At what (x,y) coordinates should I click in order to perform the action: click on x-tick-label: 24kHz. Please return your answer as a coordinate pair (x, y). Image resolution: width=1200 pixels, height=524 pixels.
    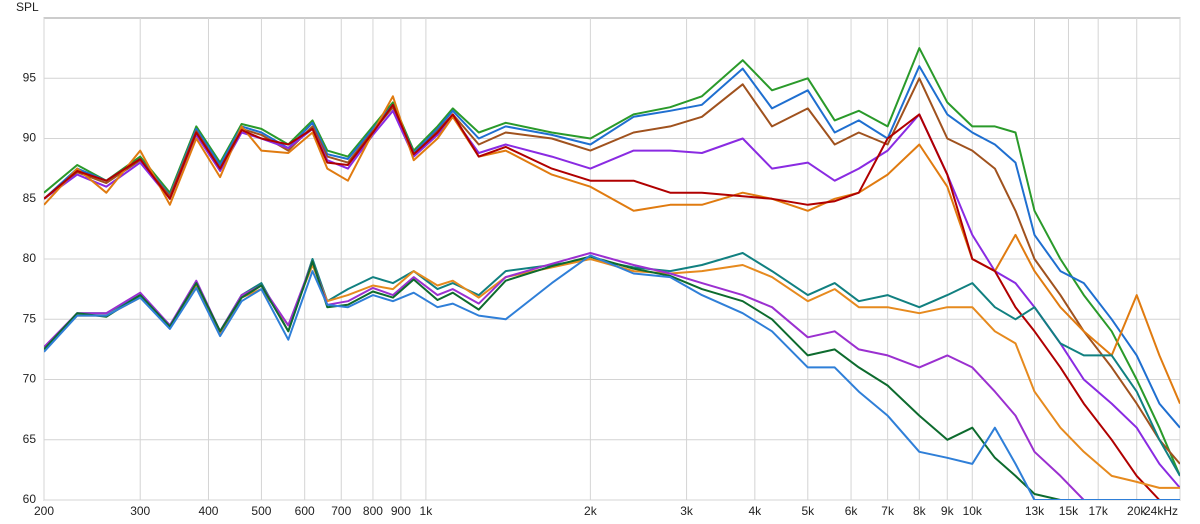
    Looking at the image, I should click on (1161, 511).